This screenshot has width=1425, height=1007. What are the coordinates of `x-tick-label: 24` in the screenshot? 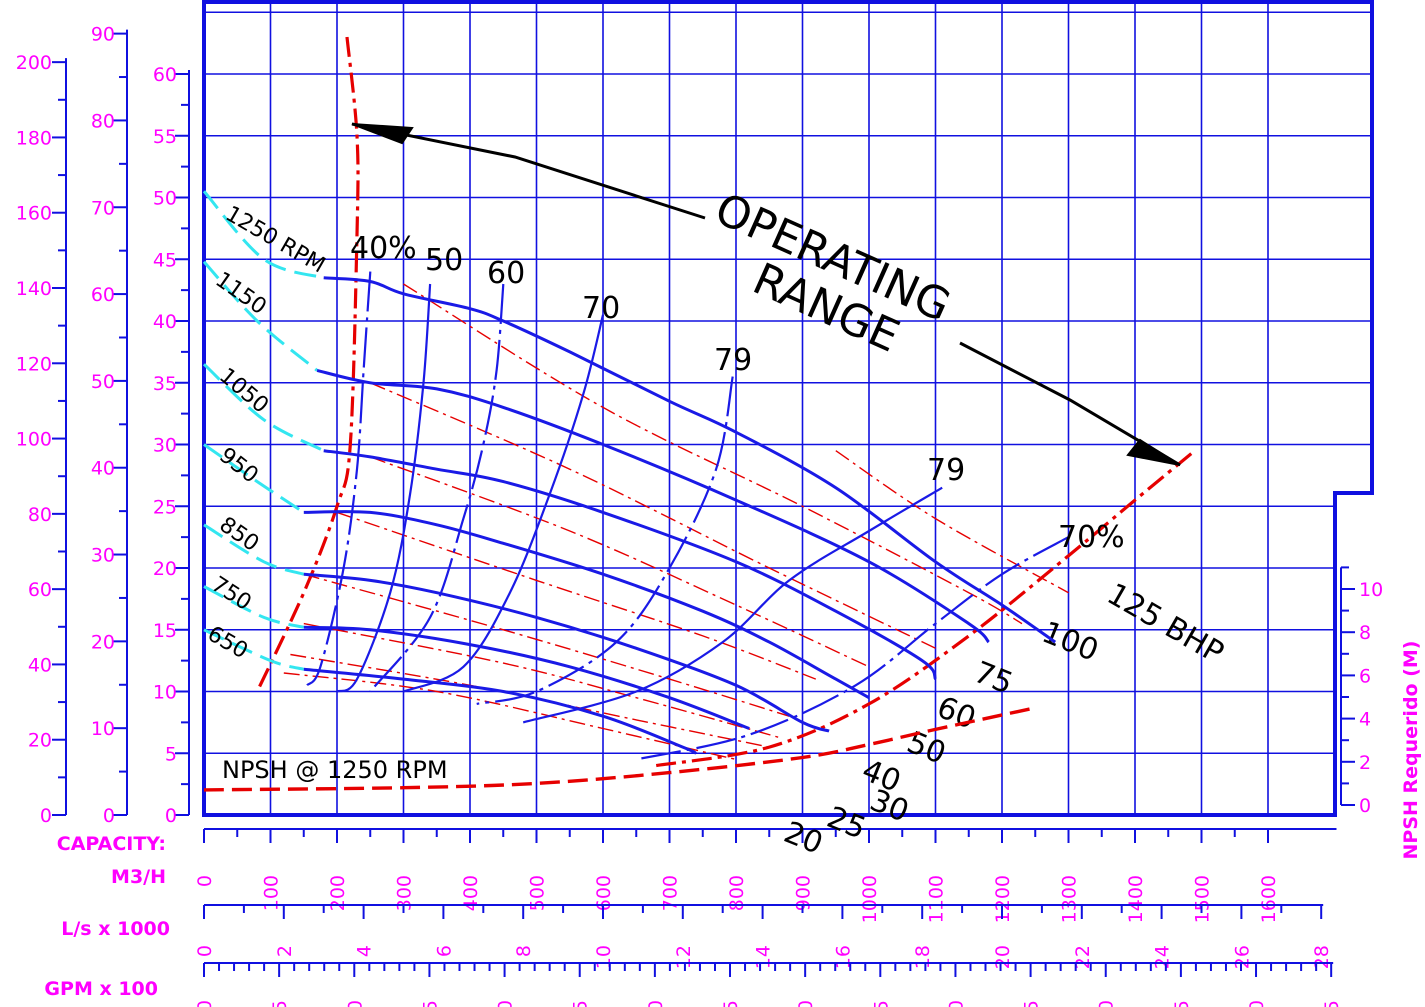 It's located at (1163, 957).